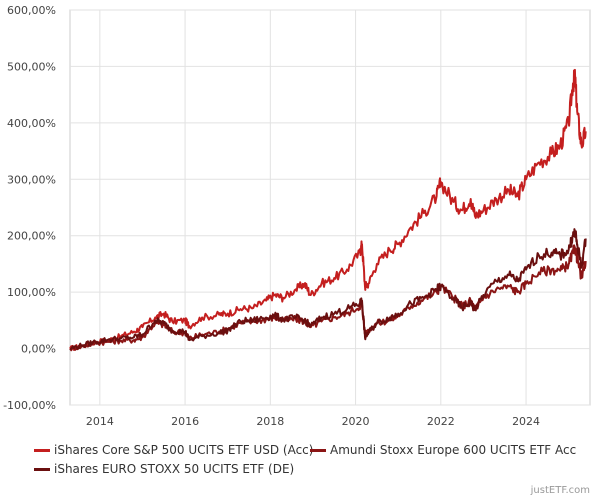  What do you see at coordinates (31, 236) in the screenshot?
I see `y-tick-label: 200,00%` at bounding box center [31, 236].